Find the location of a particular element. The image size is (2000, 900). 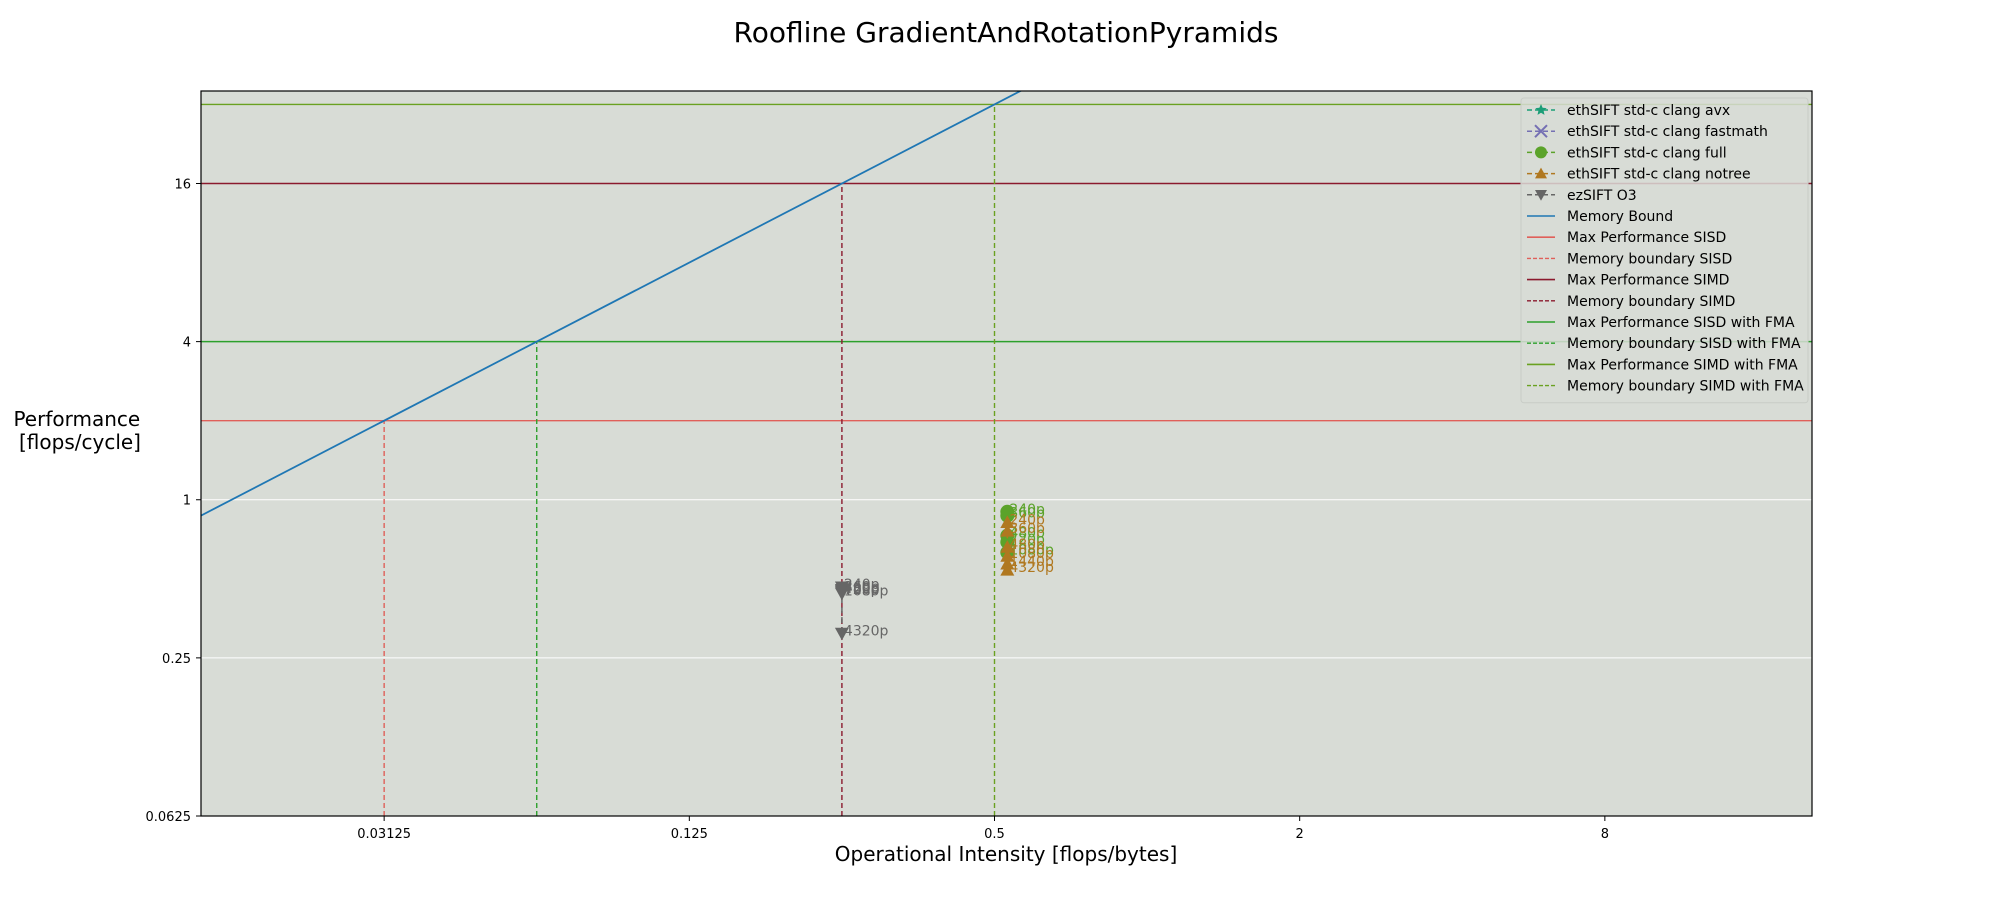

chart-title: Roofline GradientAndRotationPyramids is located at coordinates (1006, 32).